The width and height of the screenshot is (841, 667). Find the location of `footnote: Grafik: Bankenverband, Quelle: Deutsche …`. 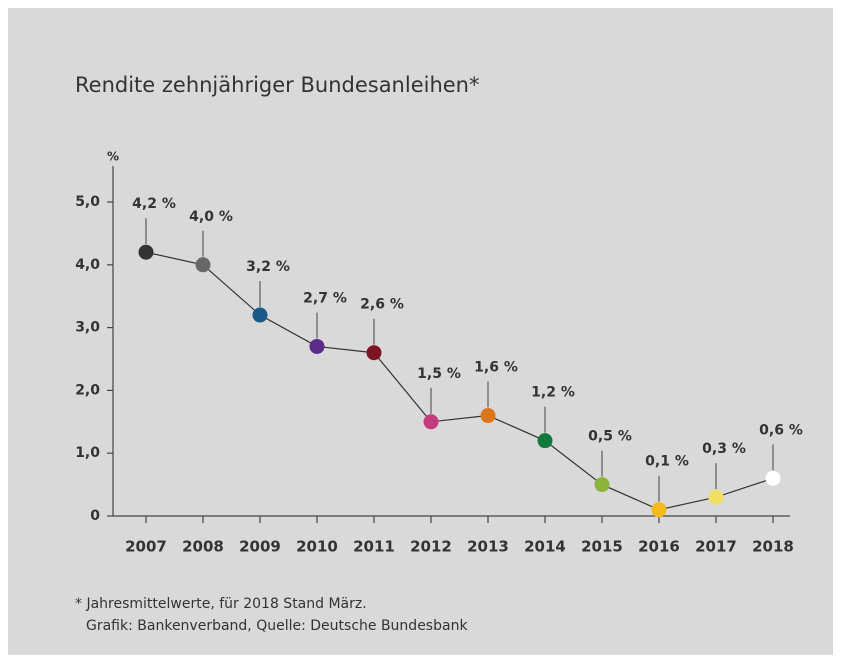

footnote: Grafik: Bankenverband, Quelle: Deutsche … is located at coordinates (277, 626).